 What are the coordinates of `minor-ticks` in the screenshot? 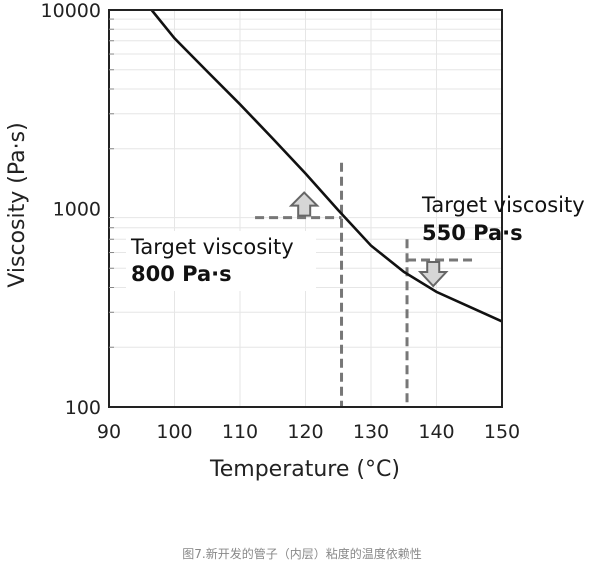 It's located at (111, 183).